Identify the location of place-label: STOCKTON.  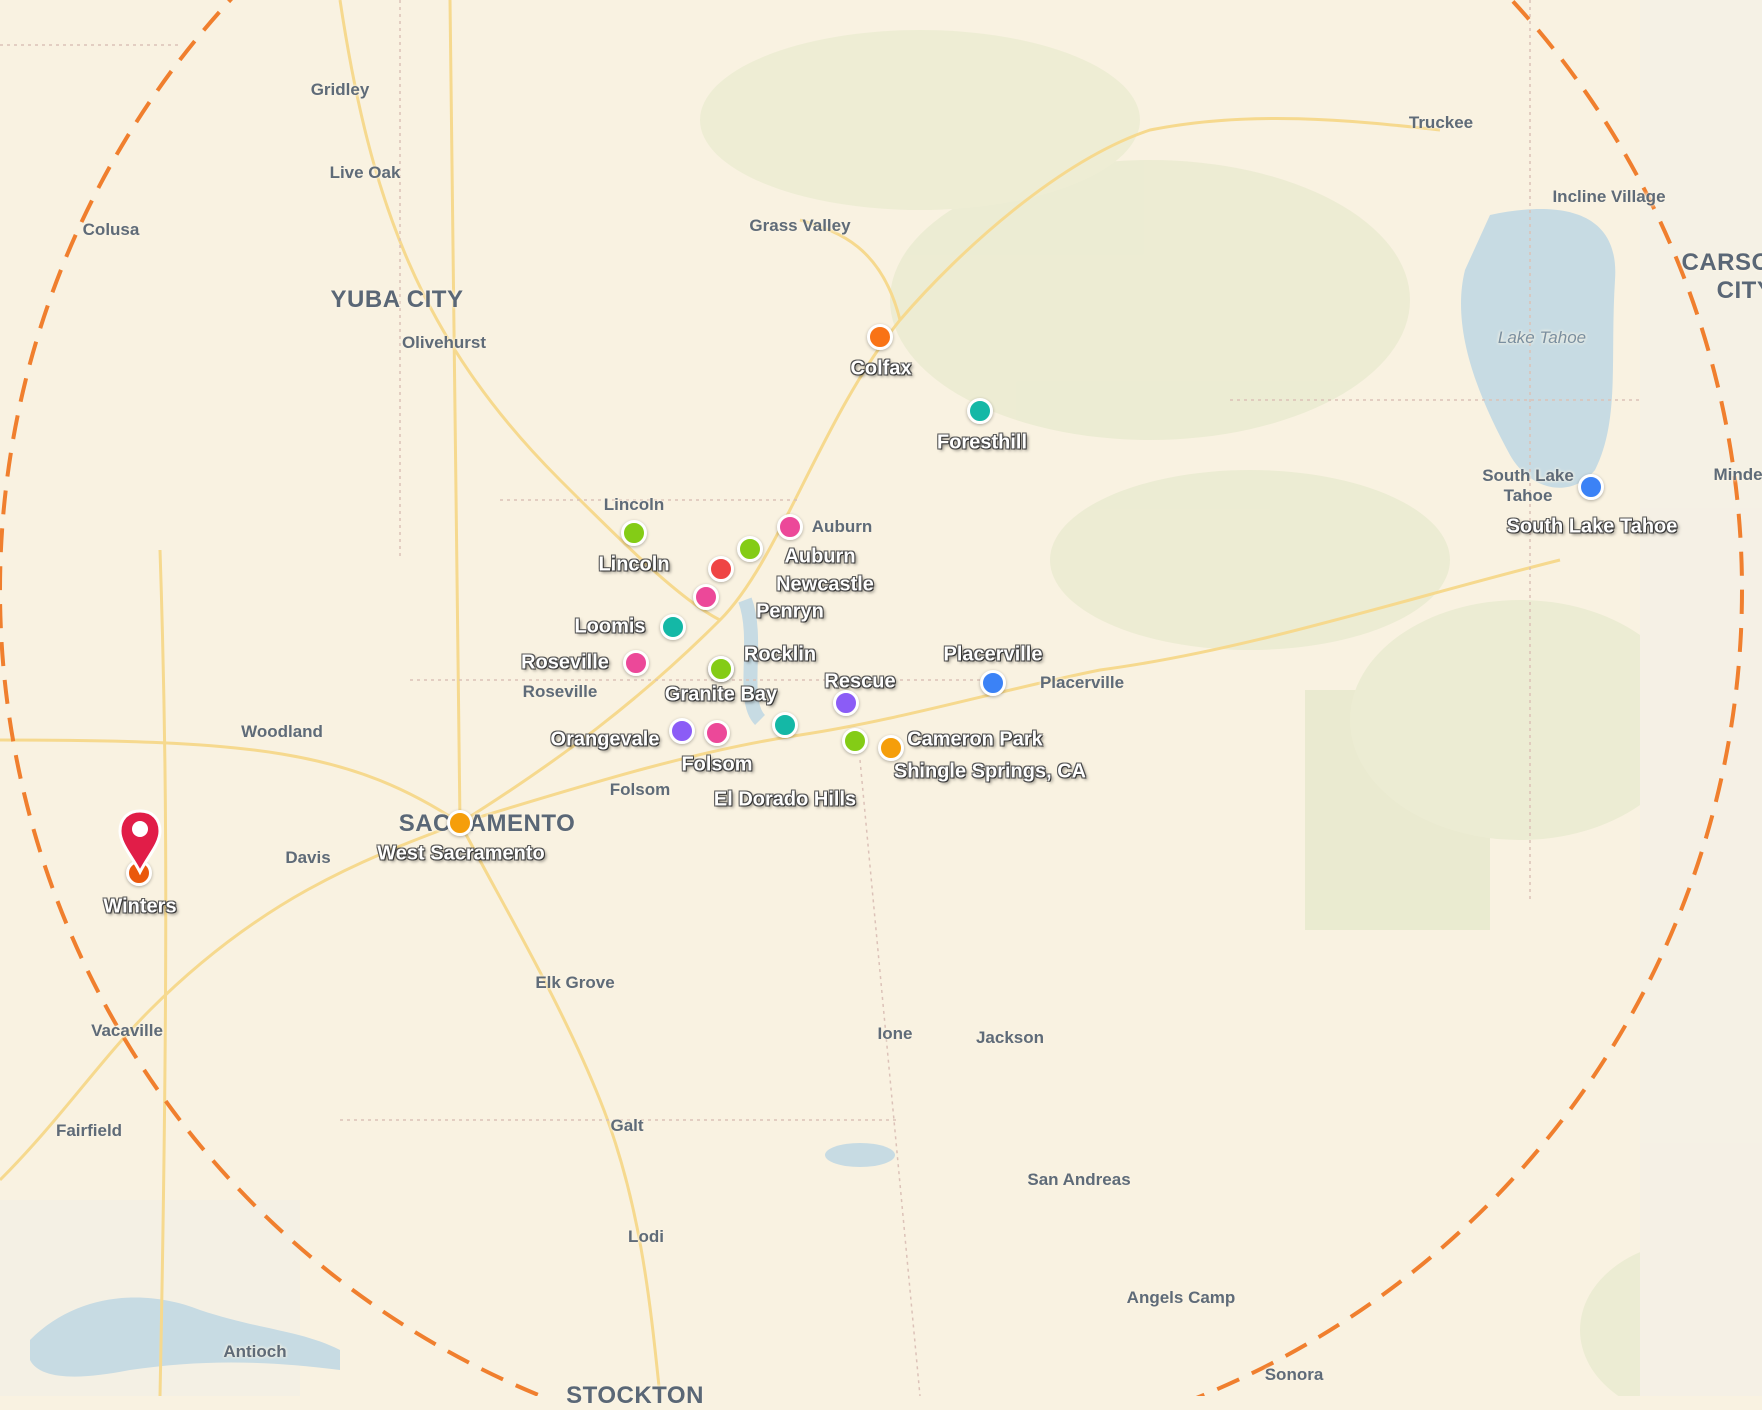
(635, 1395).